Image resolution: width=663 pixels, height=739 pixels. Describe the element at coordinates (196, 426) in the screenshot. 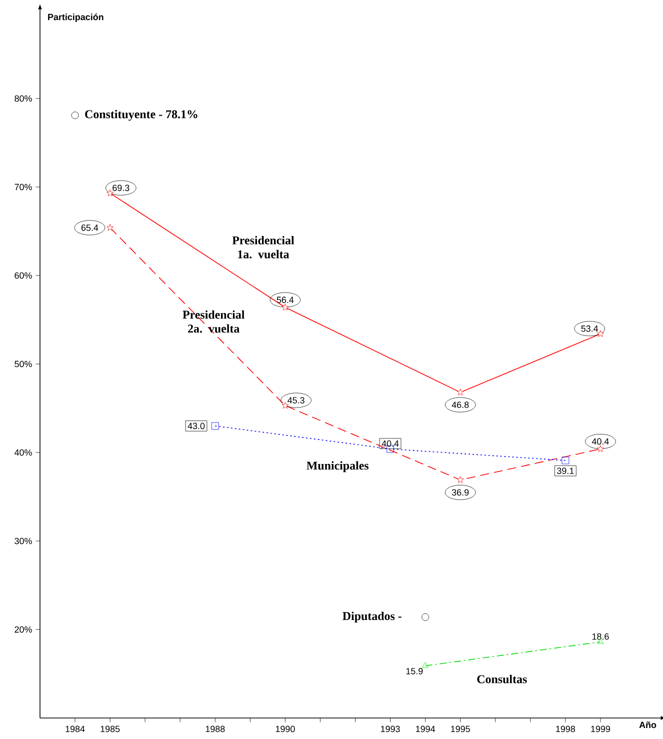

I see `data-label: 43.0` at that location.